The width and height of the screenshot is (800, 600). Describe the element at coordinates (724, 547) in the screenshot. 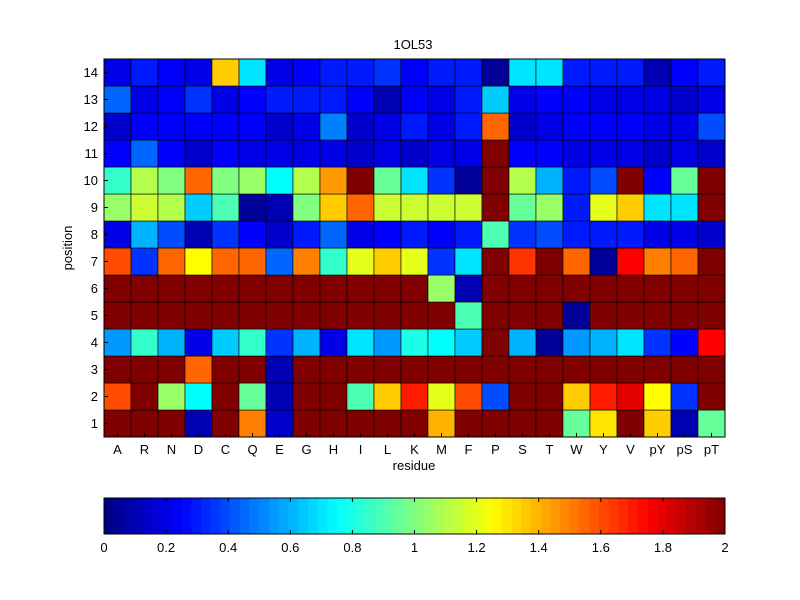

I see `colorbar-tick-label: 2` at that location.